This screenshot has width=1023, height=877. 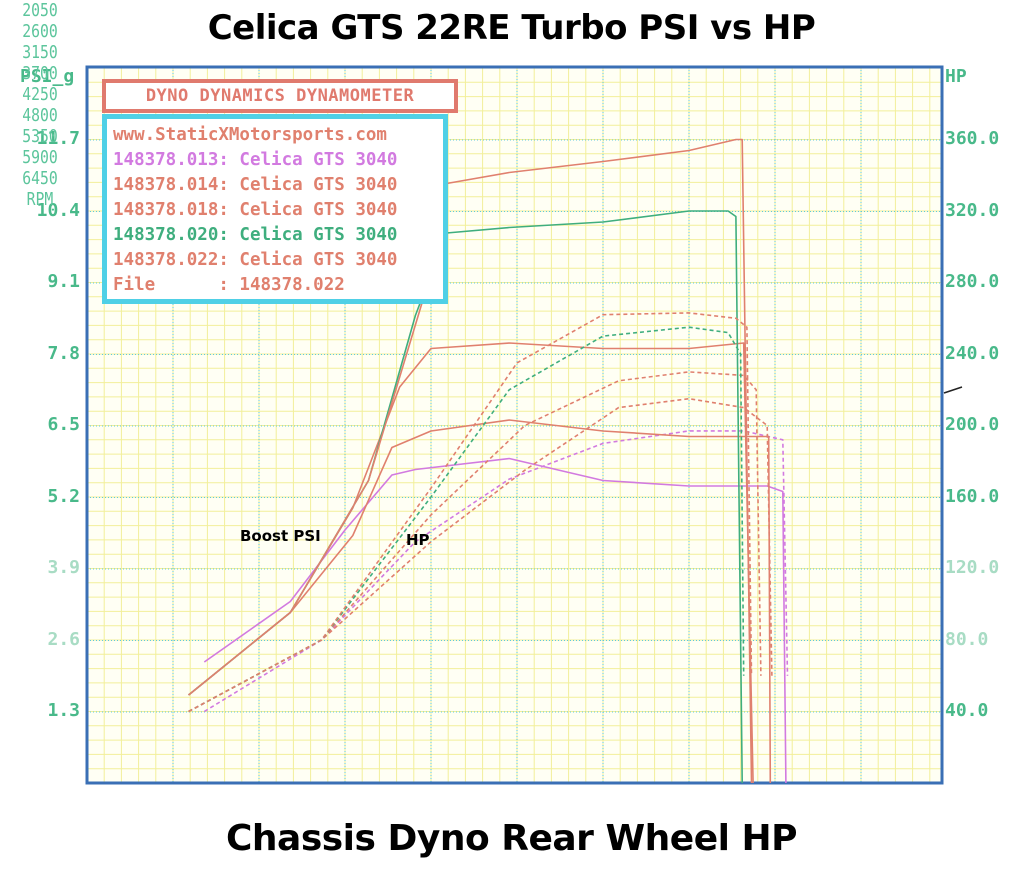 I want to click on y-tick-left: 10.4, so click(x=58, y=210).